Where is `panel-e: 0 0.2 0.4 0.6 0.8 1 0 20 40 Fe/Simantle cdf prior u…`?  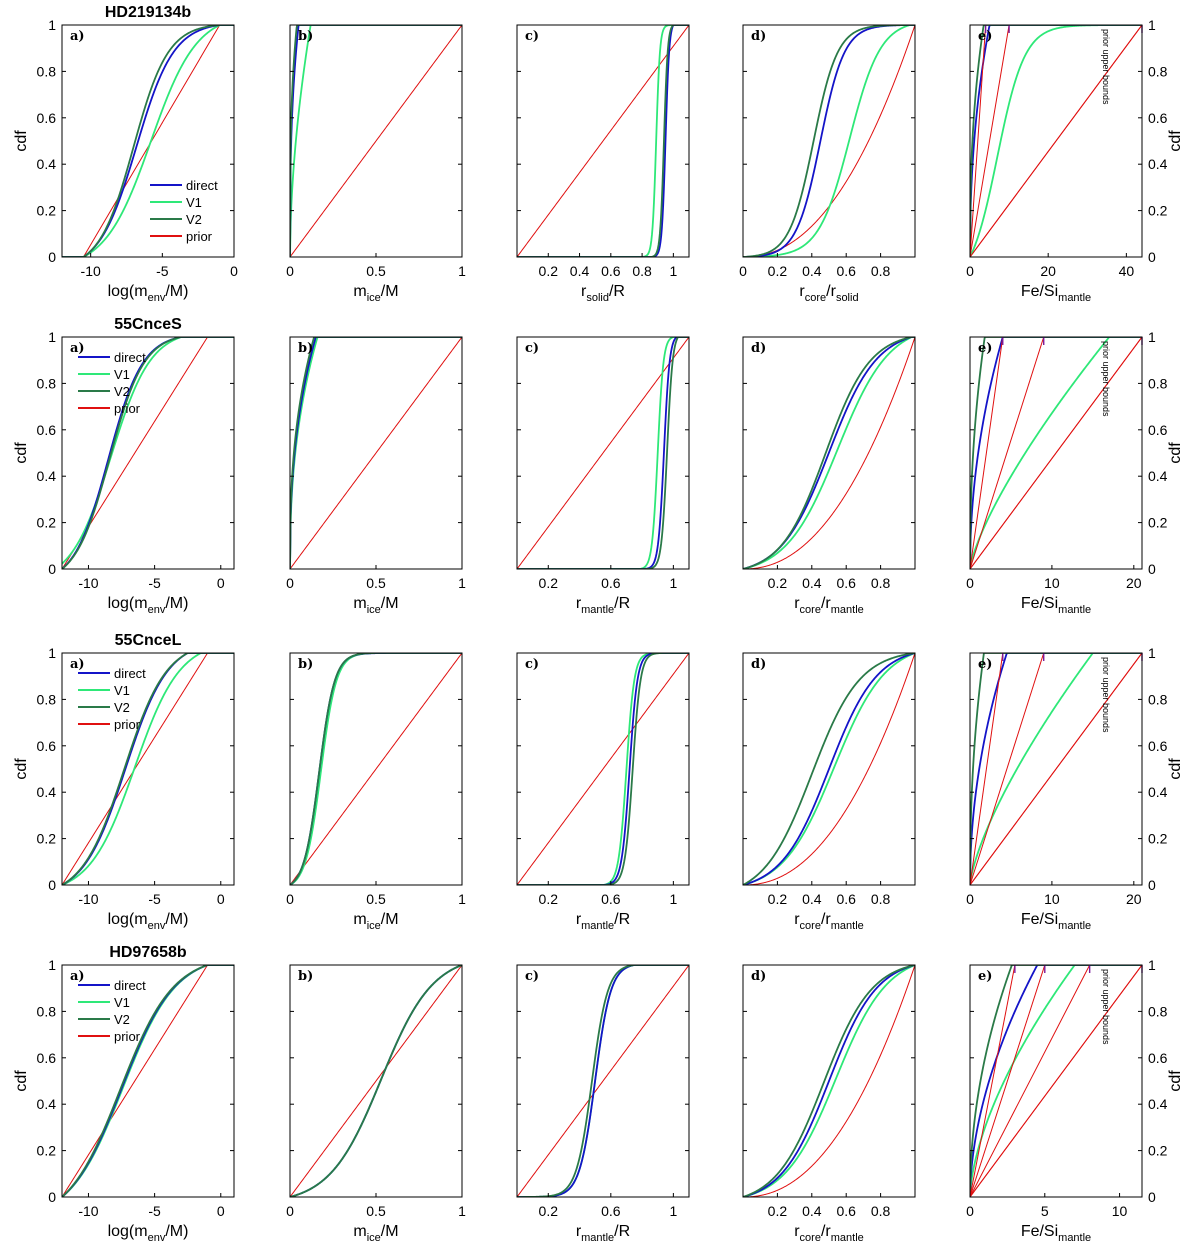 panel-e: 0 0.2 0.4 0.6 0.8 1 0 20 40 Fe/Simantle cdf prior u… is located at coordinates (1075, 160).